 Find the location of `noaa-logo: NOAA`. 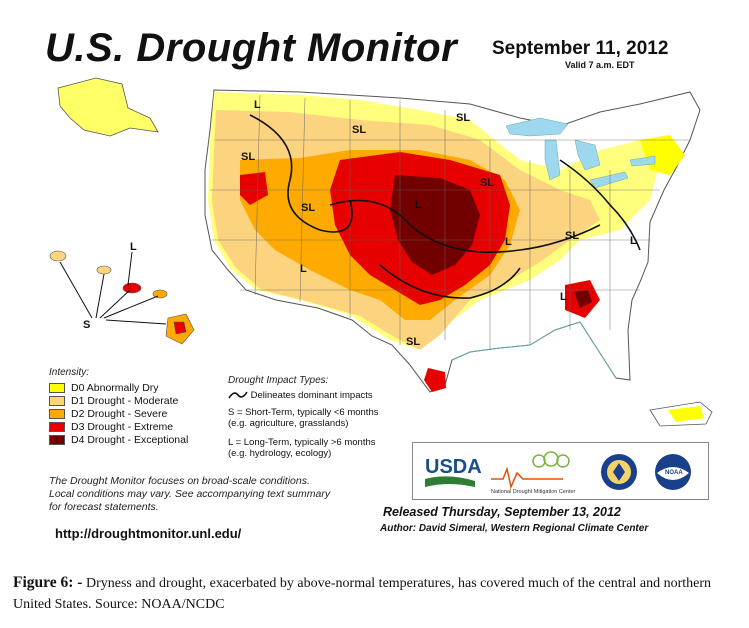

noaa-logo: NOAA is located at coordinates (673, 472).